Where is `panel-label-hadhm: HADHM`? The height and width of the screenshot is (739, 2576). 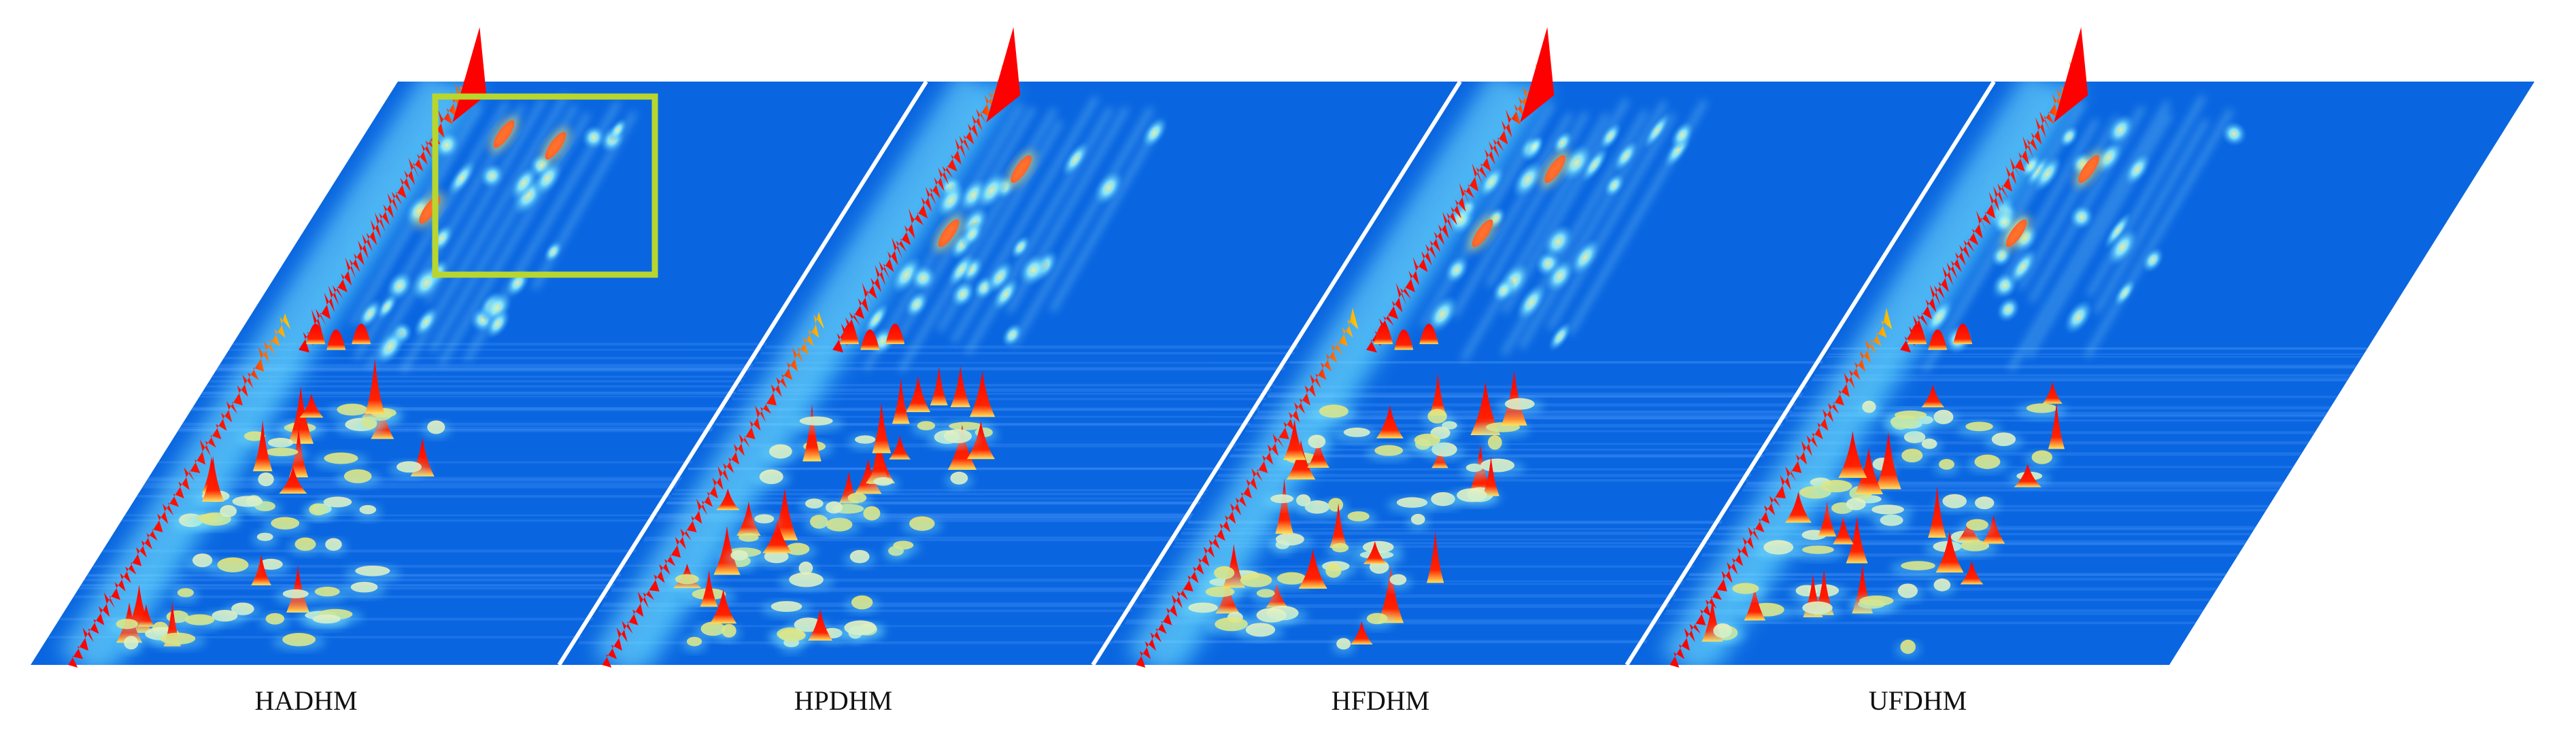
panel-label-hadhm: HADHM is located at coordinates (305, 701).